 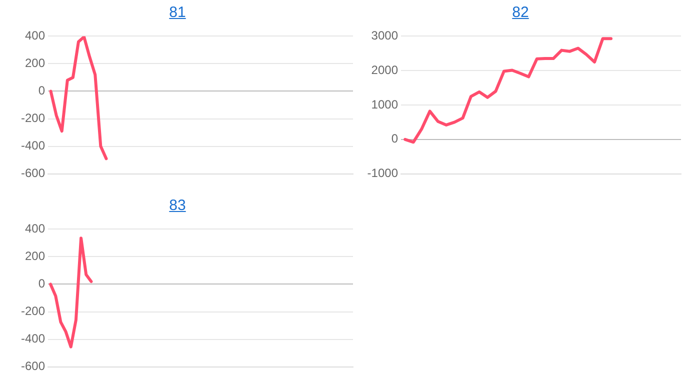 What do you see at coordinates (520, 12) in the screenshot?
I see `chart-title: 82` at bounding box center [520, 12].